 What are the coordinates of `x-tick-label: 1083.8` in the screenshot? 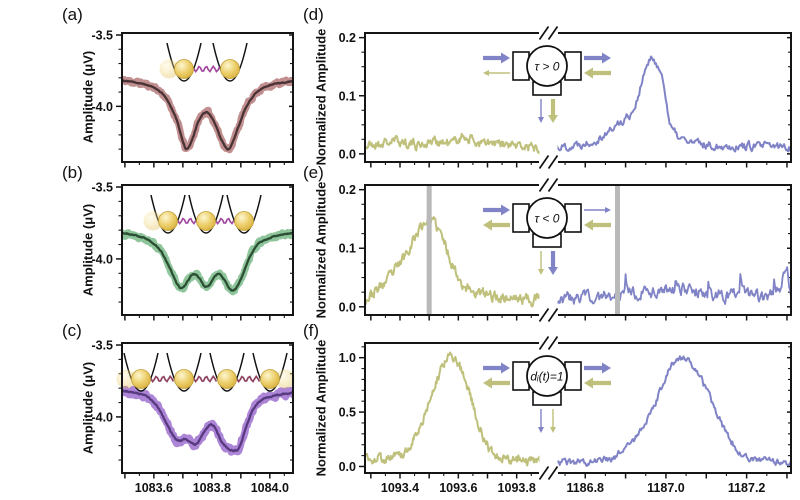 It's located at (212, 488).